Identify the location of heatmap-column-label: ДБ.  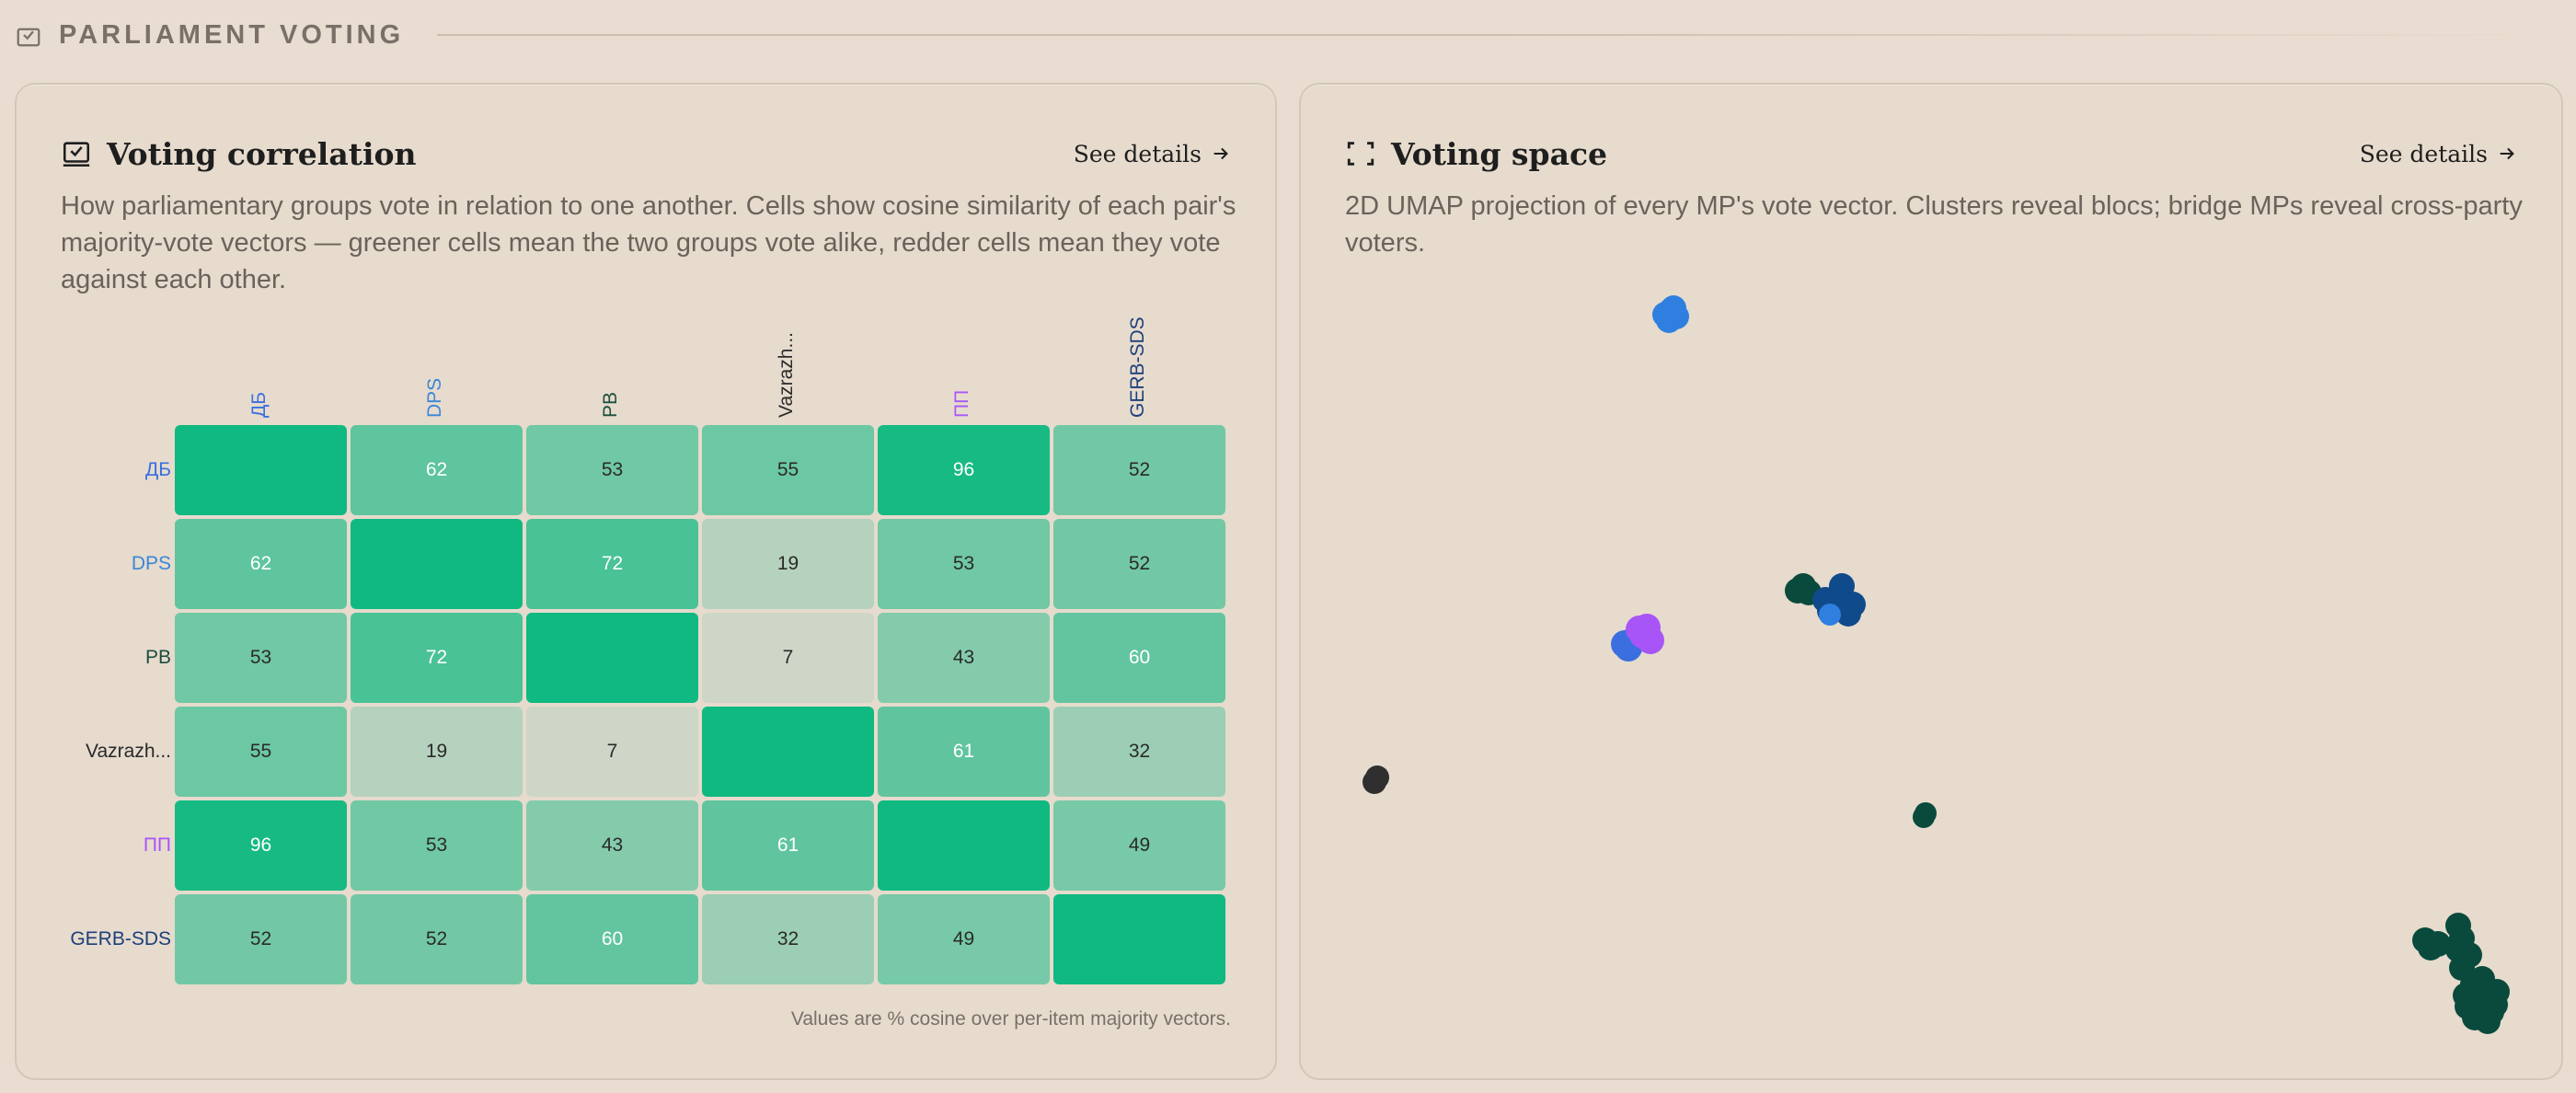
(277, 372).